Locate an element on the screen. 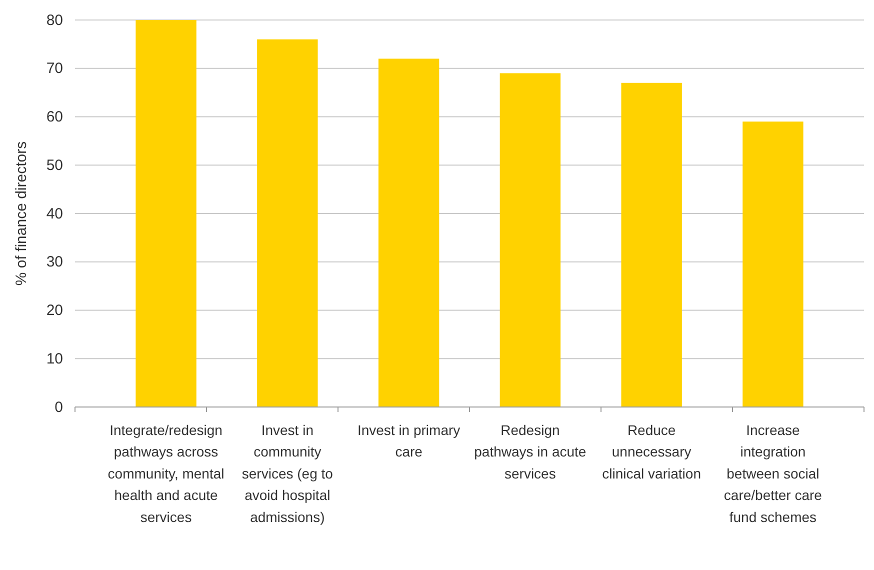  y-tick-label: 0 is located at coordinates (58, 407).